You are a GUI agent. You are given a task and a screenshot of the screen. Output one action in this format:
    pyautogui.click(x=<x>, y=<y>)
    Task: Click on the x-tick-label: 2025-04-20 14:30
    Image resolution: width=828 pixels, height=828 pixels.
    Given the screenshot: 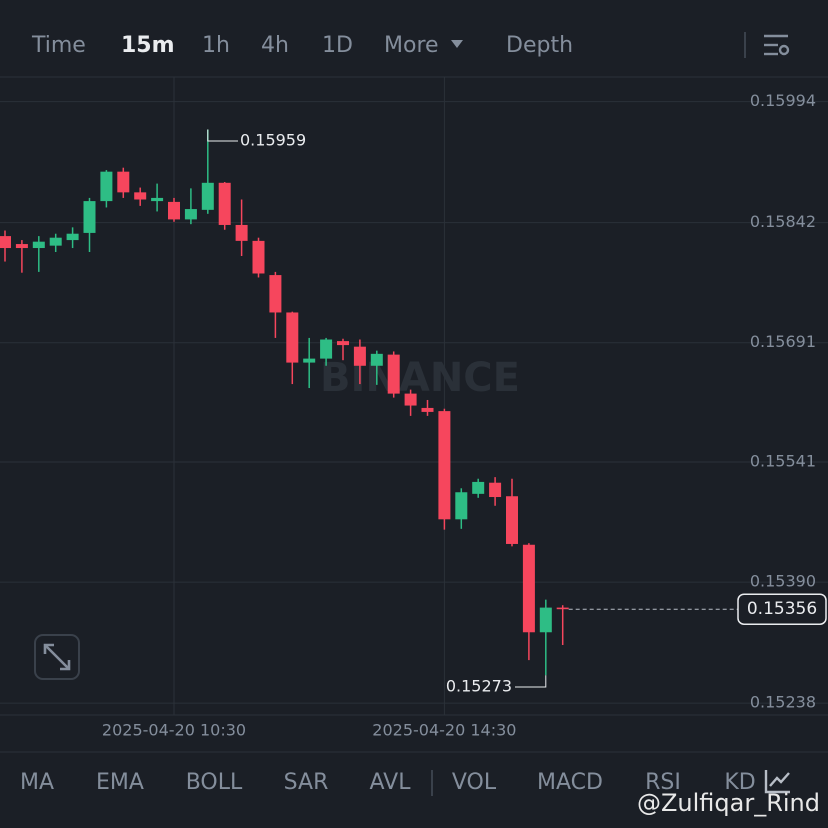 What is the action you would take?
    pyautogui.click(x=444, y=730)
    